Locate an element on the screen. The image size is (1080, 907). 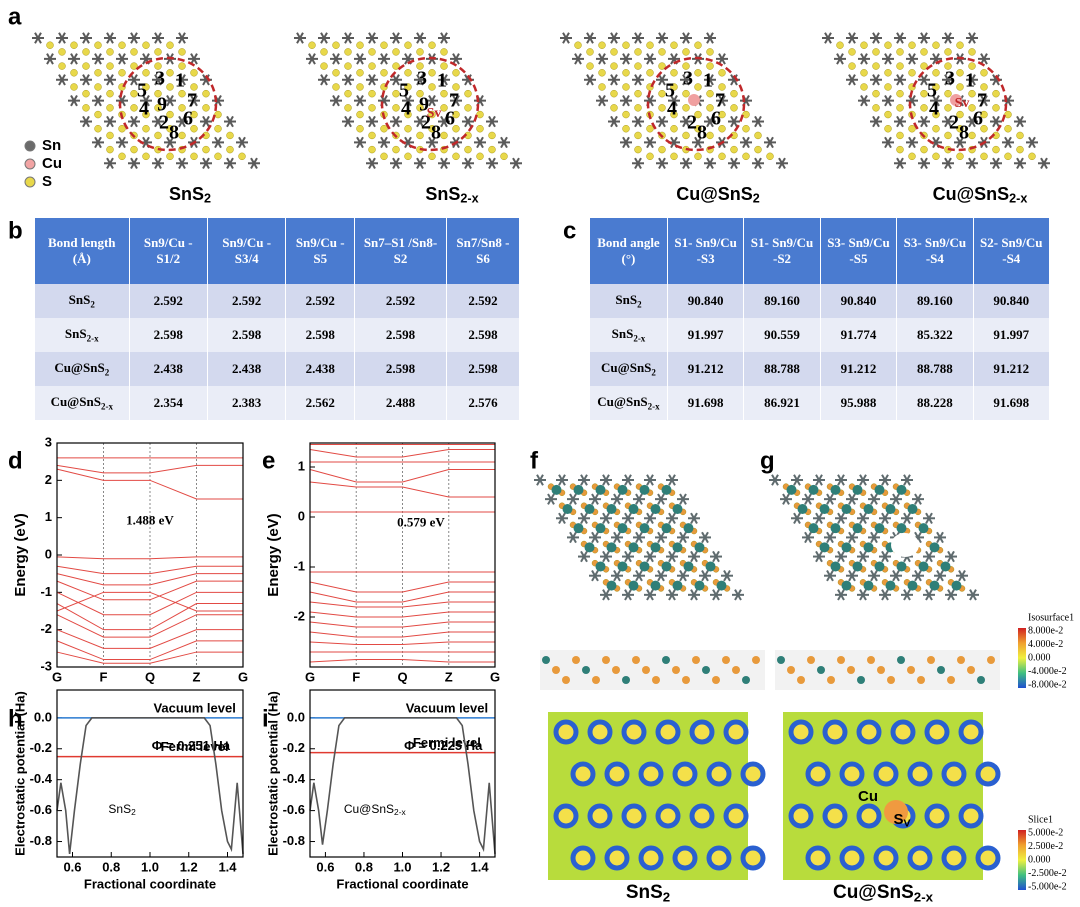
header-cell: S3- Sn9/Cu -S5 is located at coordinates (859, 251).